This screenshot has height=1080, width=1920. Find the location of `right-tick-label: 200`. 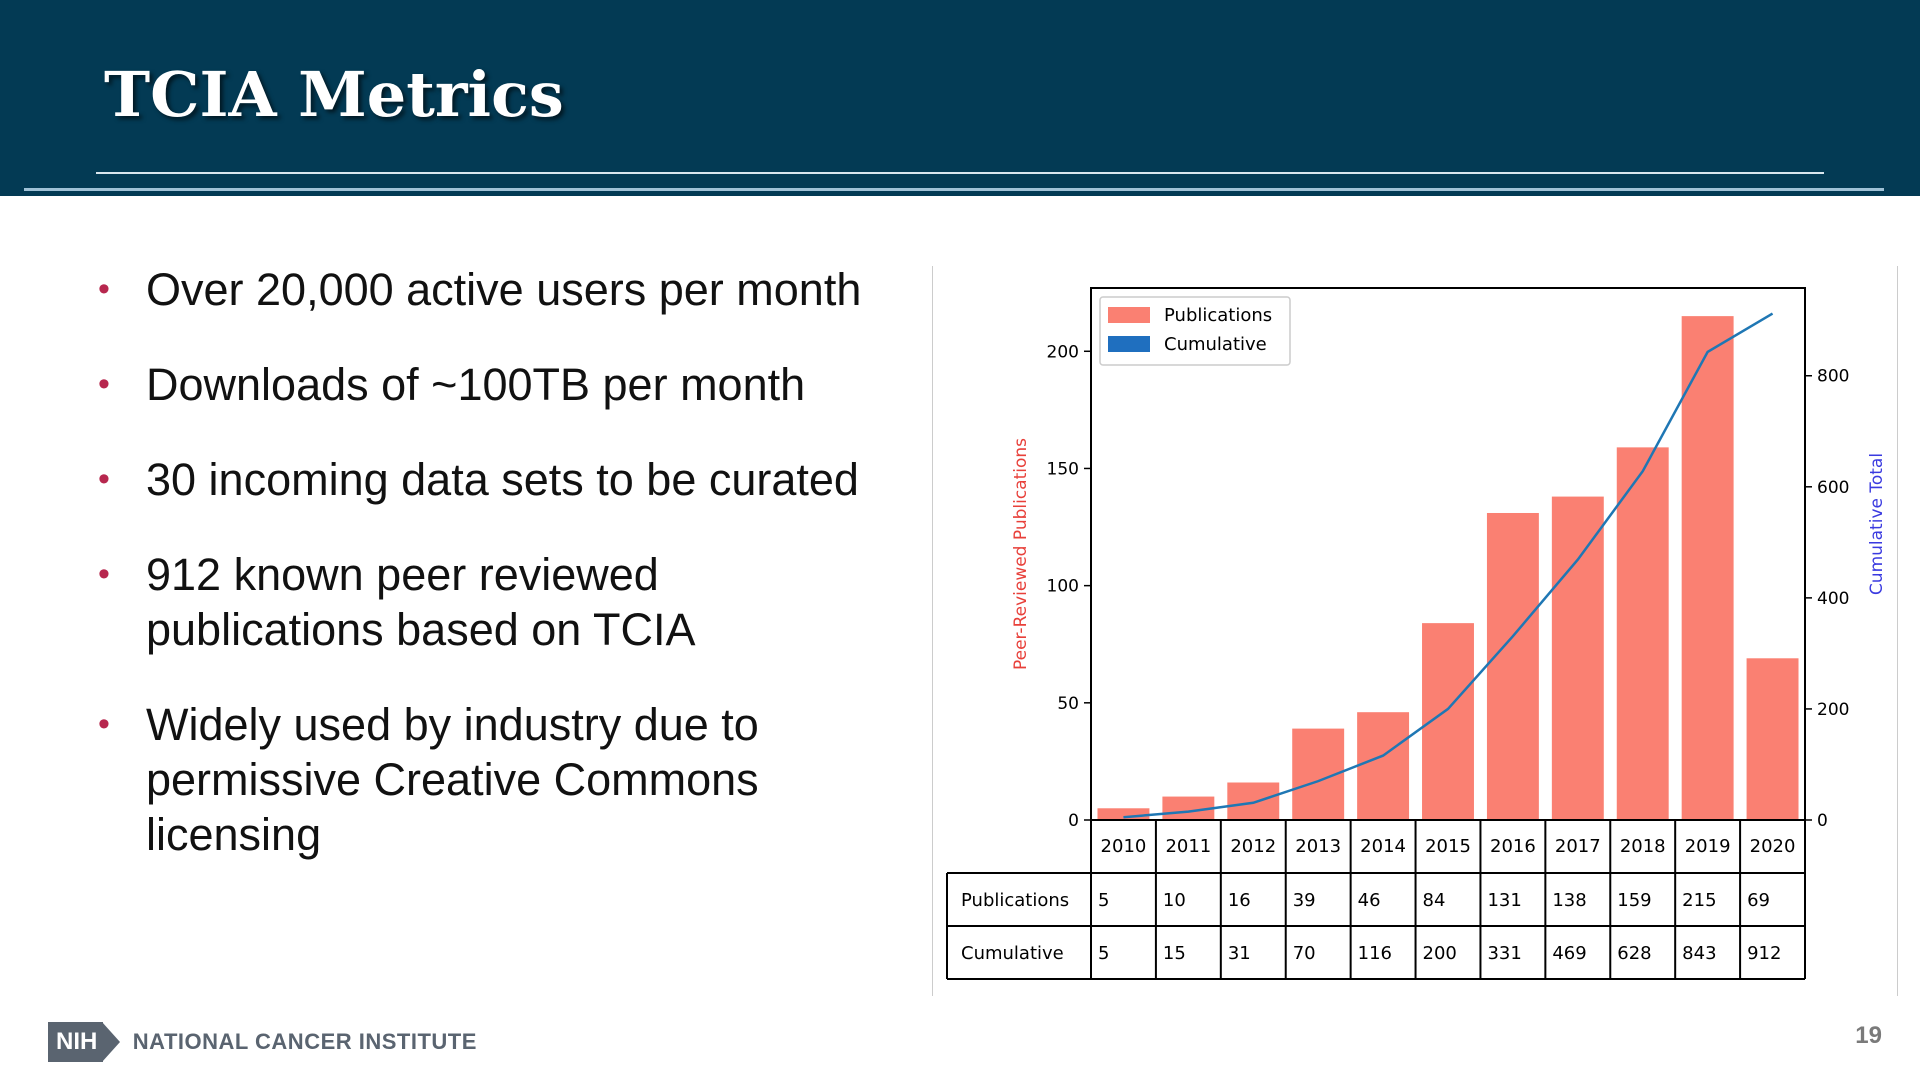

right-tick-label: 200 is located at coordinates (1833, 710).